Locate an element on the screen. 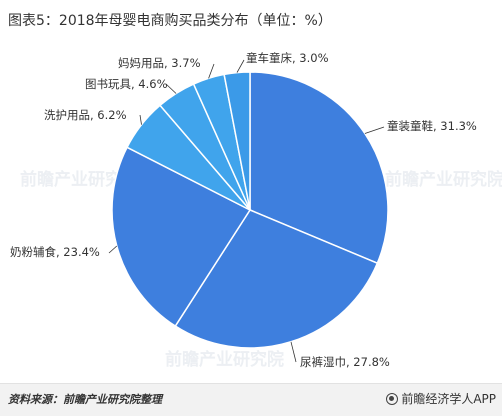 This screenshot has height=416, width=502. data-label-4: 洗护用品, 6.2% is located at coordinates (85, 115).